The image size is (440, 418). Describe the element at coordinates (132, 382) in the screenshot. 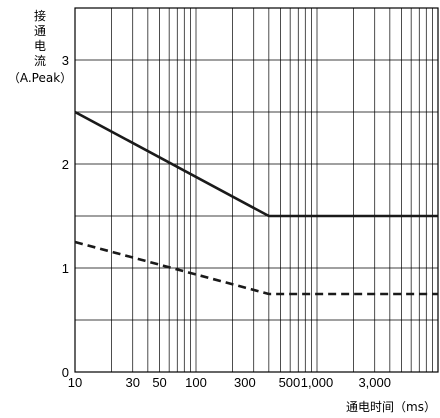

I see `x-tick-label: 30` at that location.